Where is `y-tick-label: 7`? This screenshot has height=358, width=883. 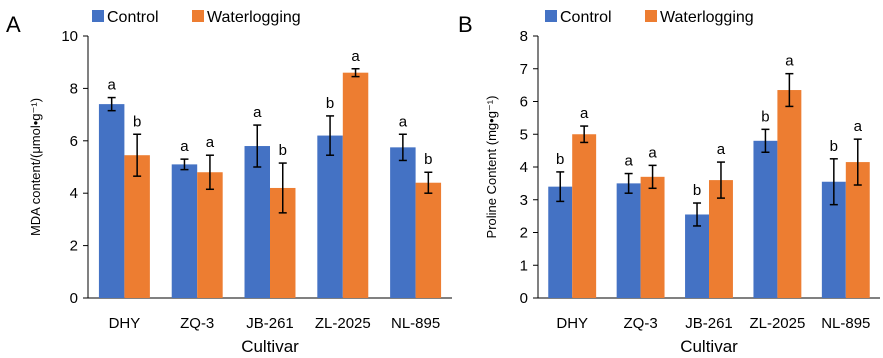
y-tick-label: 7 is located at coordinates (524, 69).